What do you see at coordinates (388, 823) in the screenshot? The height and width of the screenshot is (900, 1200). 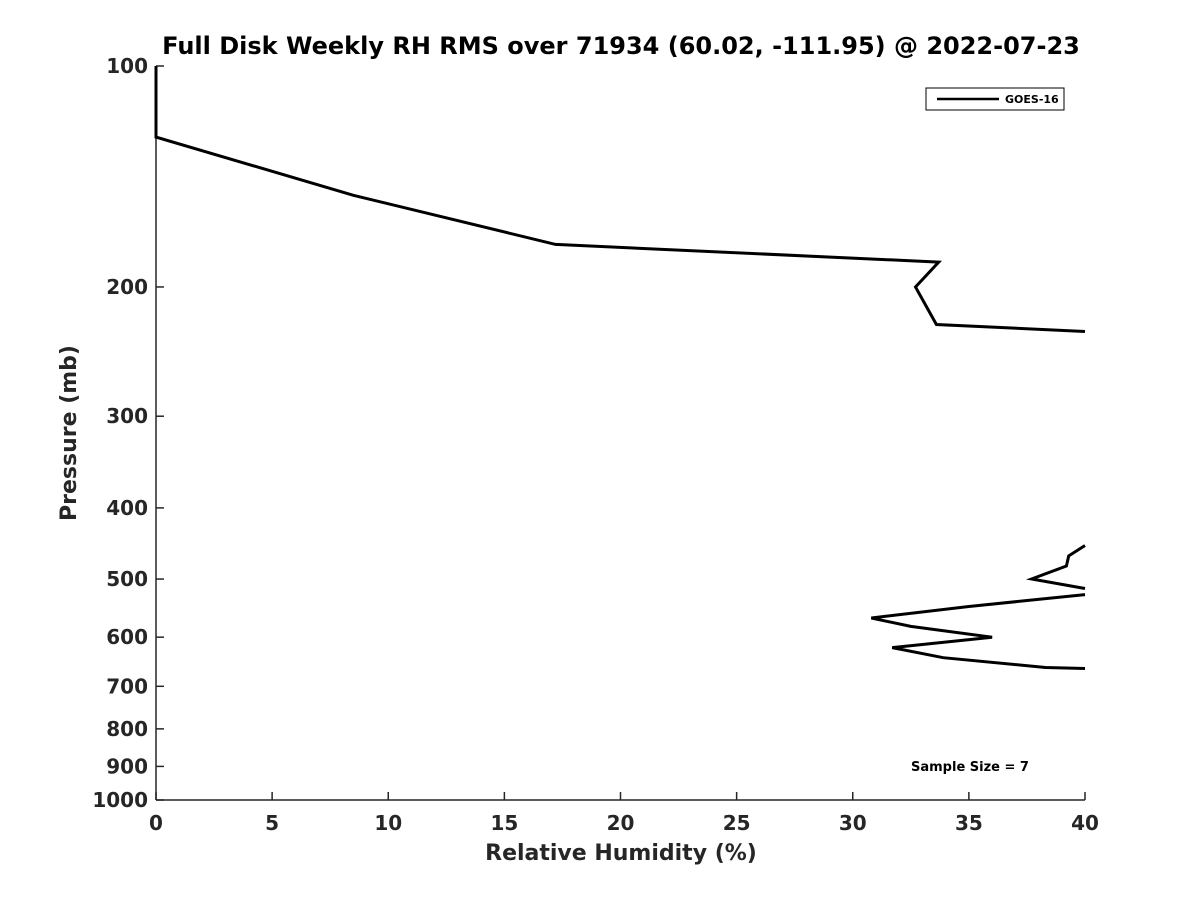 I see `x-tick-label: 10` at bounding box center [388, 823].